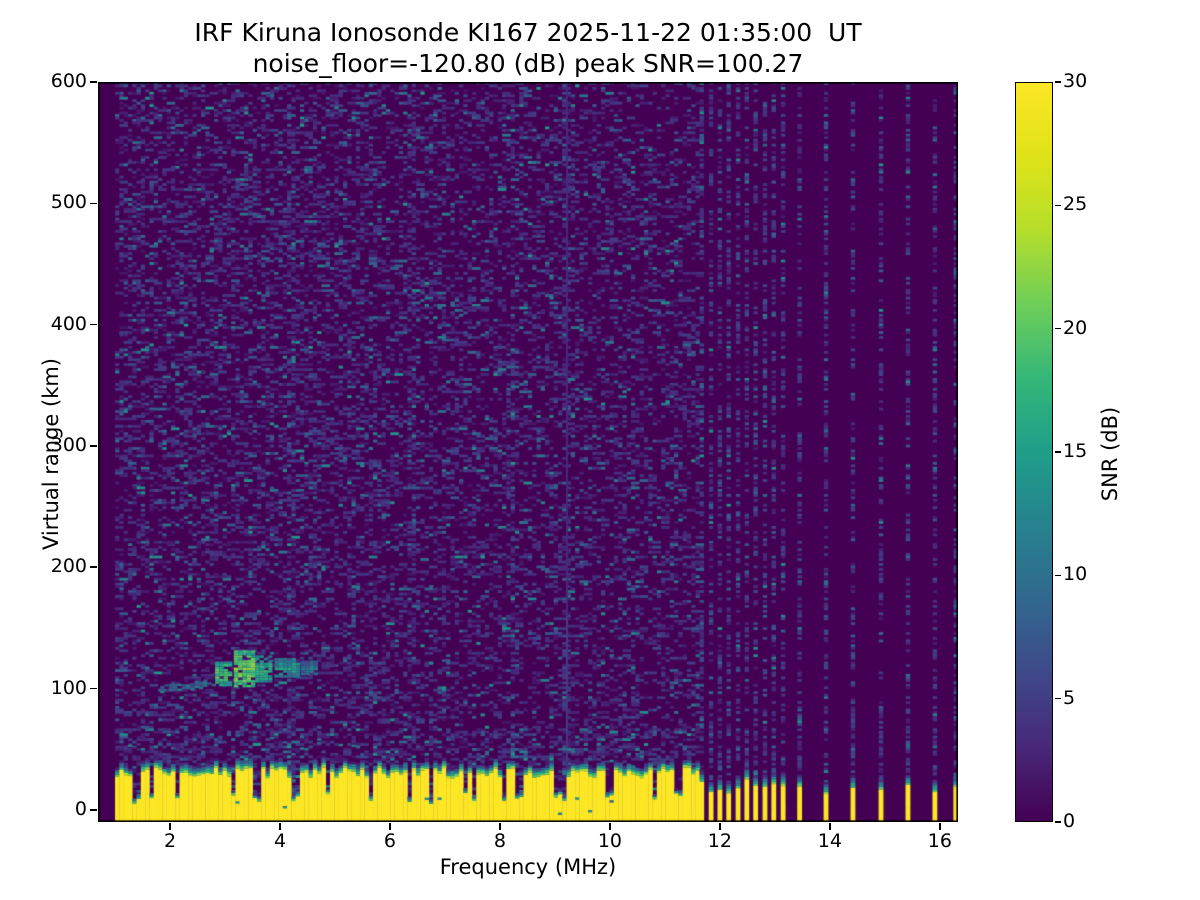 This screenshot has width=1200, height=900. I want to click on x-axis-label: Frequency (MHz), so click(528, 867).